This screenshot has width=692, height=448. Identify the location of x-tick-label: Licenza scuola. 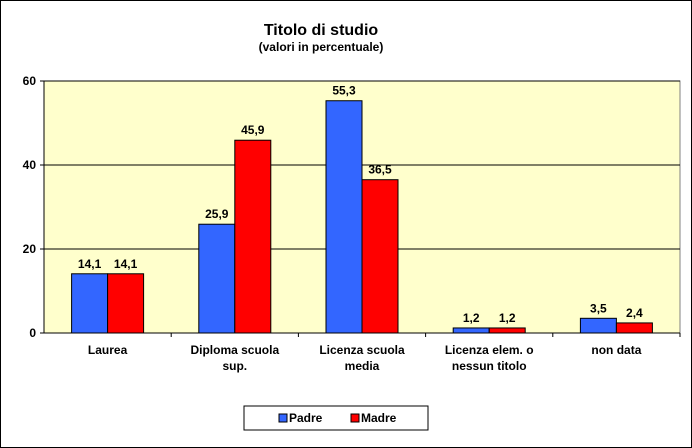
(362, 350).